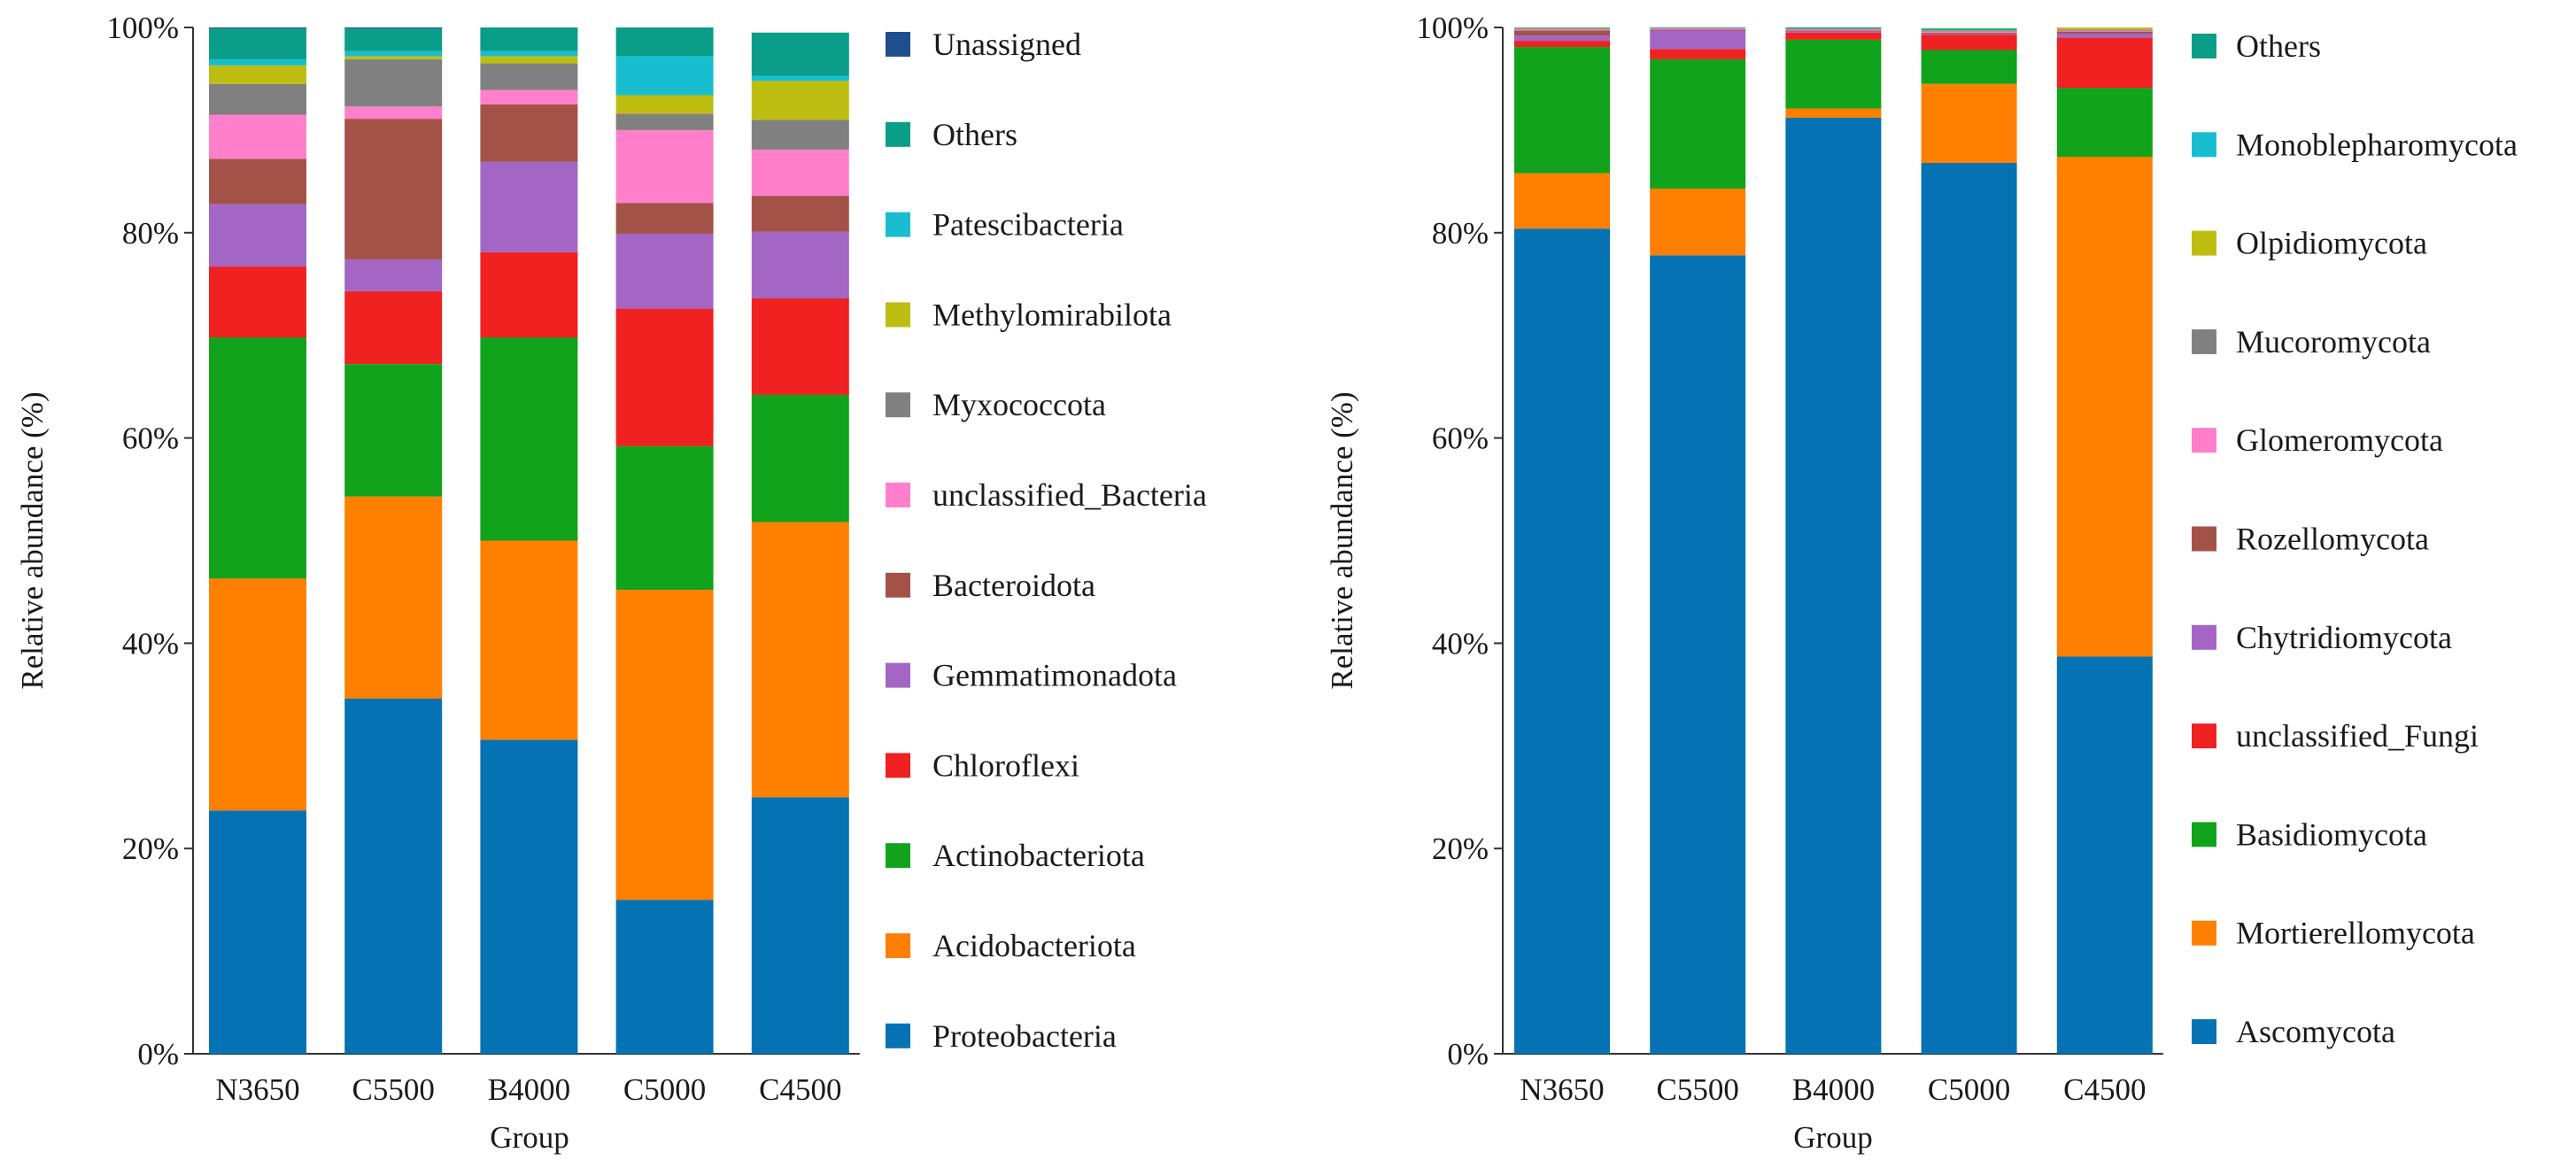 This screenshot has height=1168, width=2576. I want to click on bar-b4000-chloroflexi, so click(529, 294).